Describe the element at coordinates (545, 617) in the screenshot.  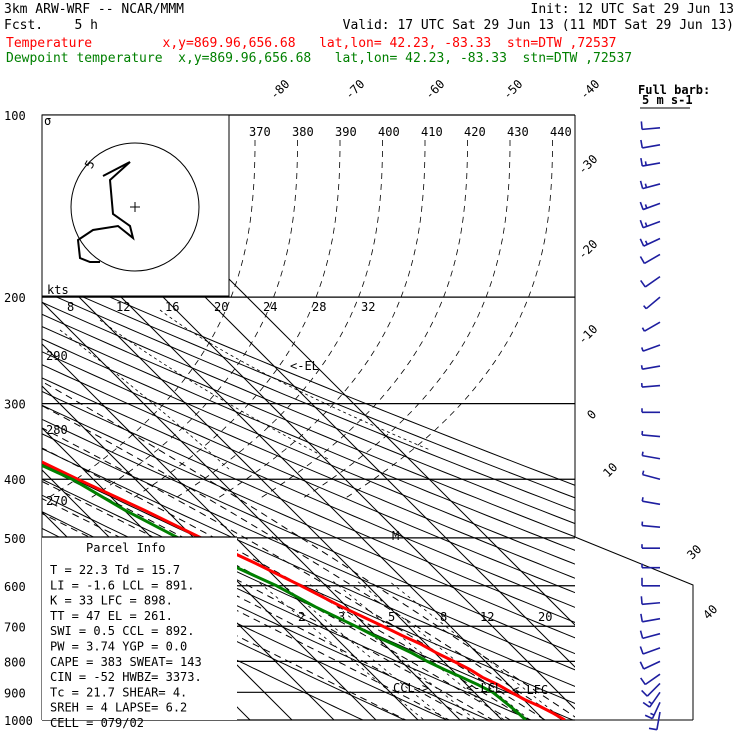
I see `mixing-ratio-label: 20` at that location.